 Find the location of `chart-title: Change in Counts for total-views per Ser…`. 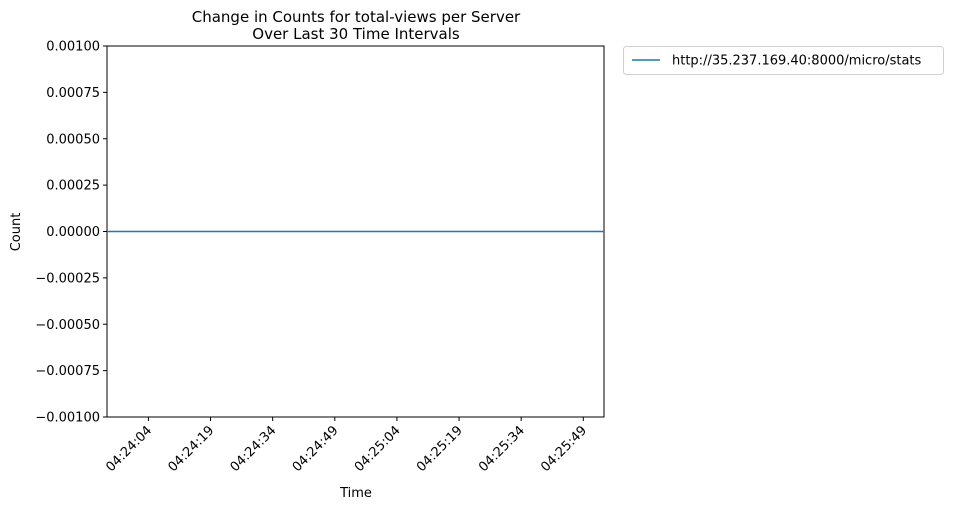

chart-title: Change in Counts for total-views per Ser… is located at coordinates (356, 17).